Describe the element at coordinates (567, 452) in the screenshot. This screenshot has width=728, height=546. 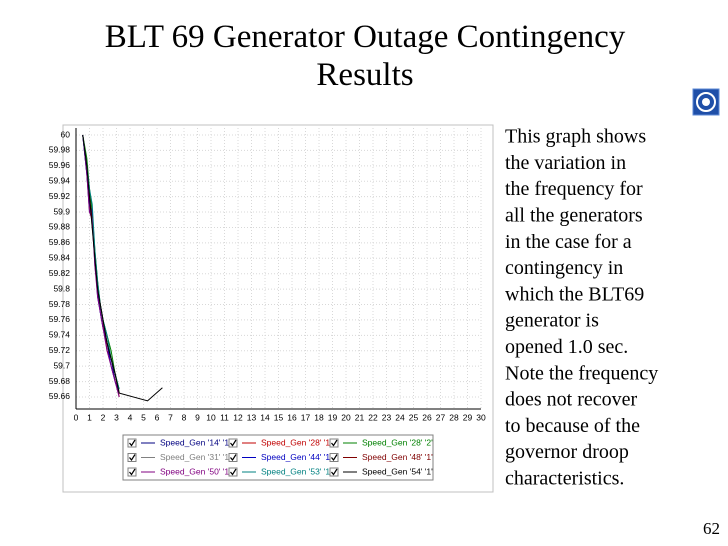
I see `body-text: governor droop` at that location.